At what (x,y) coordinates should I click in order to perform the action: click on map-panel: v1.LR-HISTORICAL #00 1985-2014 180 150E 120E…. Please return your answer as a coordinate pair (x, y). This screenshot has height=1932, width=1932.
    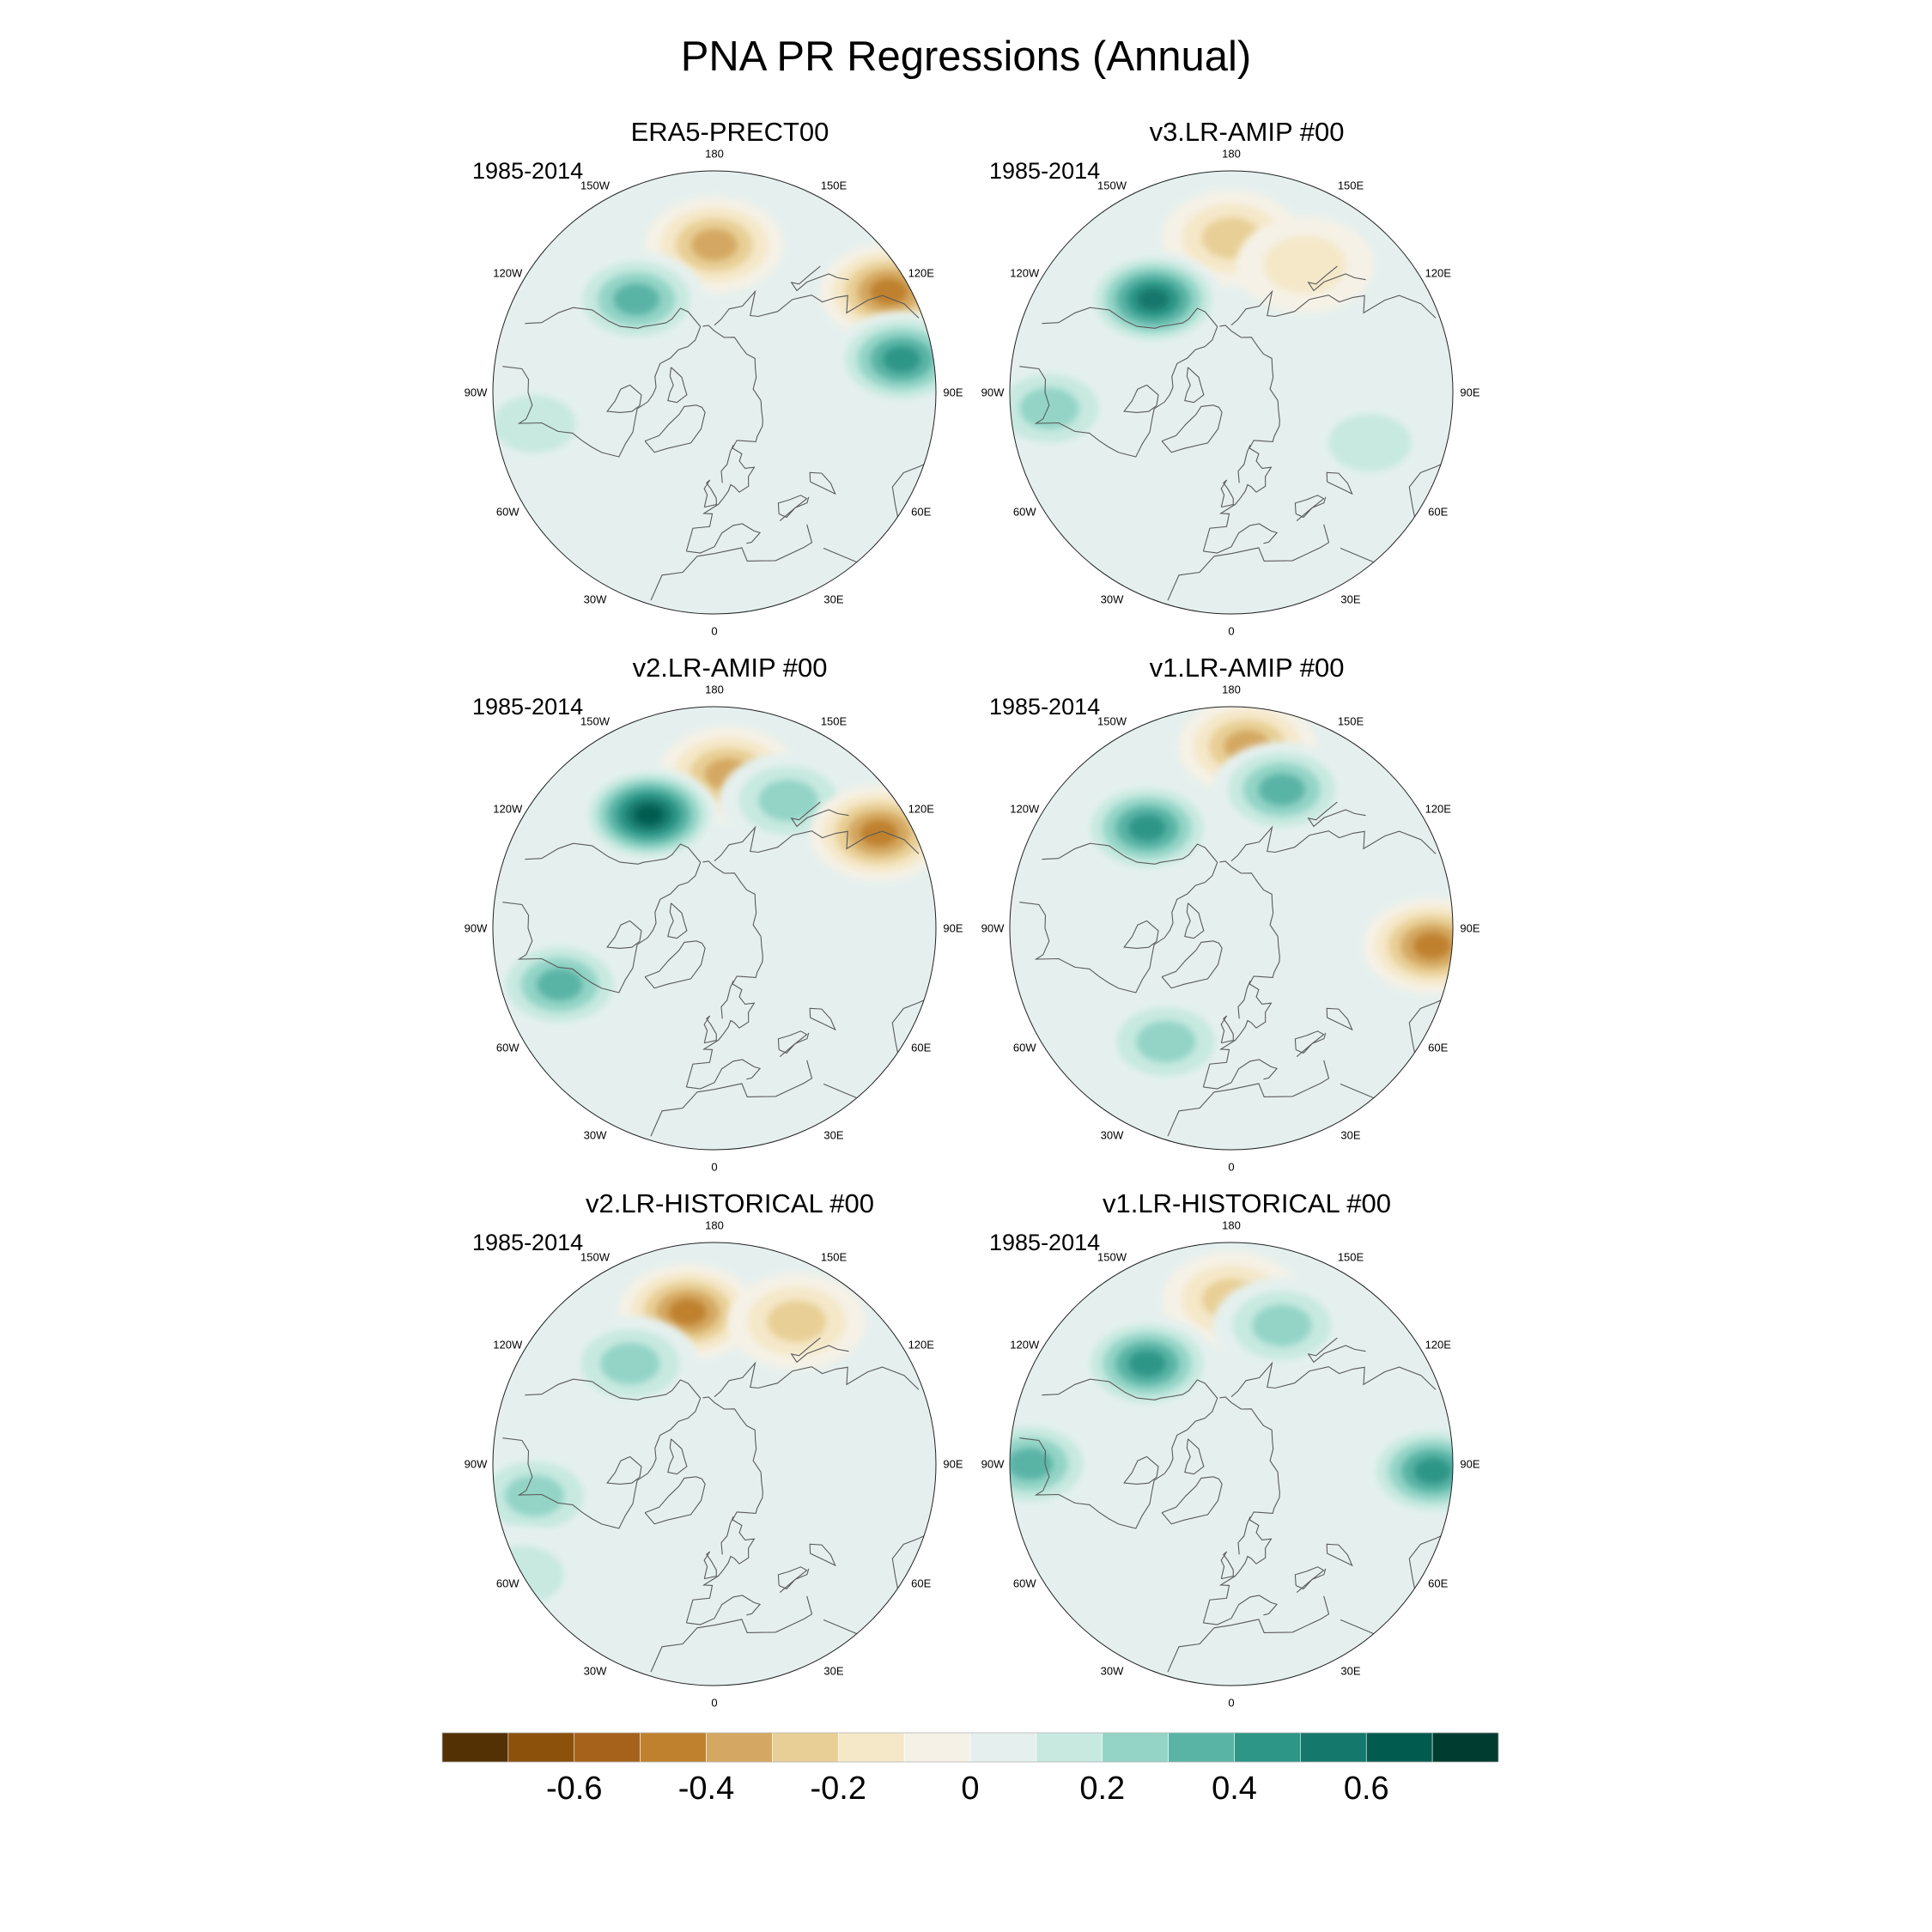
    Looking at the image, I should click on (1247, 1455).